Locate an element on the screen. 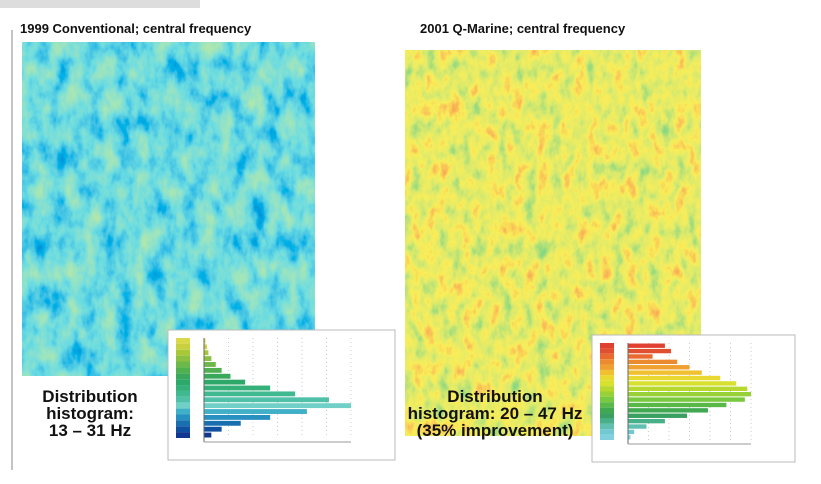 The width and height of the screenshot is (821, 484). caption-line: histogram: is located at coordinates (90, 413).